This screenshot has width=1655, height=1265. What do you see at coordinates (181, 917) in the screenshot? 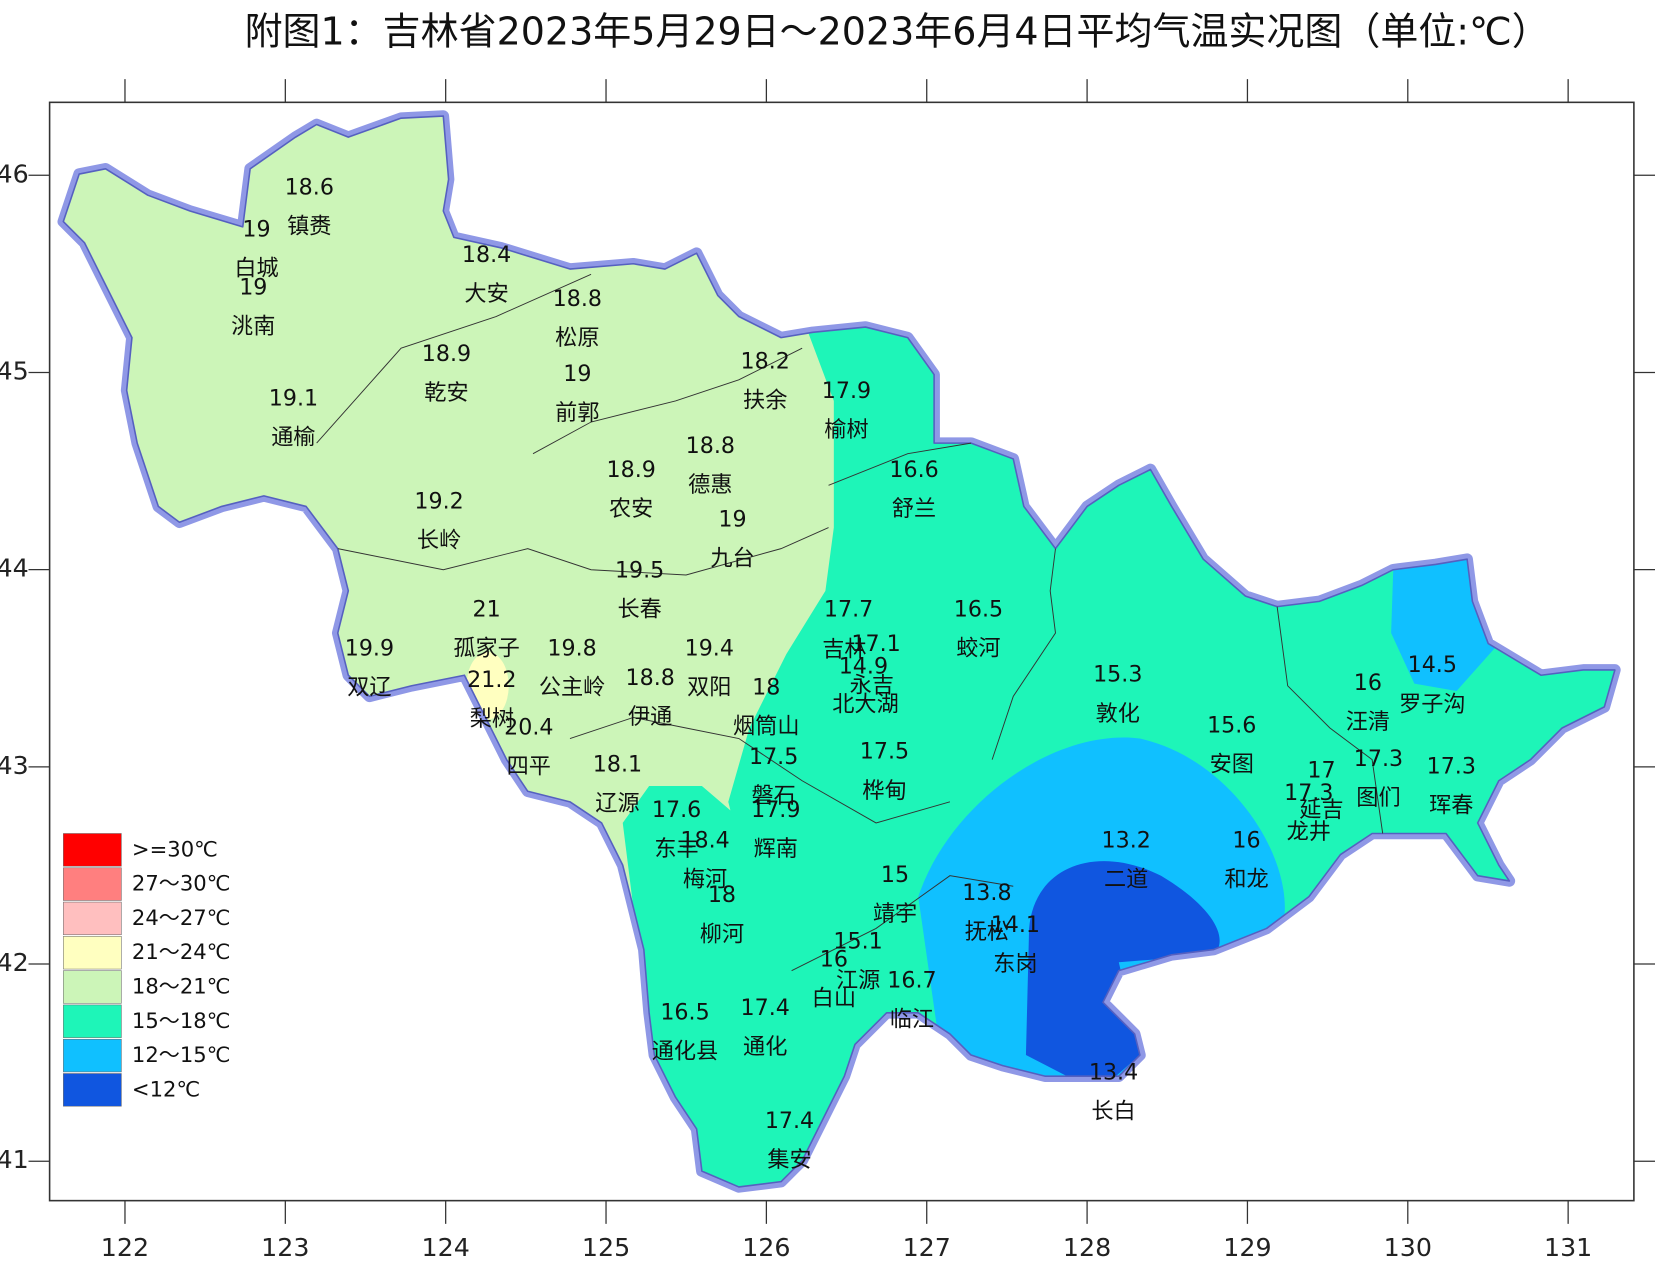
I see `legend-label: 24～27℃` at bounding box center [181, 917].